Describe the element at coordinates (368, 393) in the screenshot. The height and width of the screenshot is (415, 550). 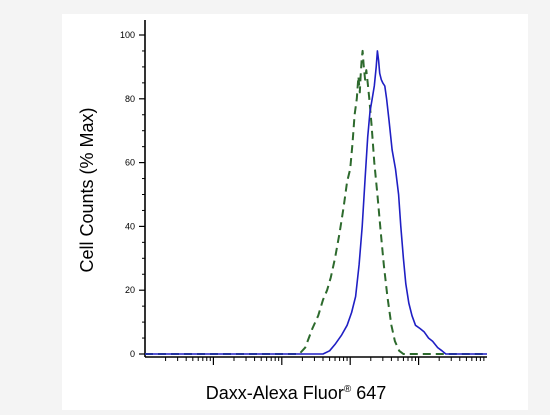
I see `x-axis-title-suffix: 647` at that location.